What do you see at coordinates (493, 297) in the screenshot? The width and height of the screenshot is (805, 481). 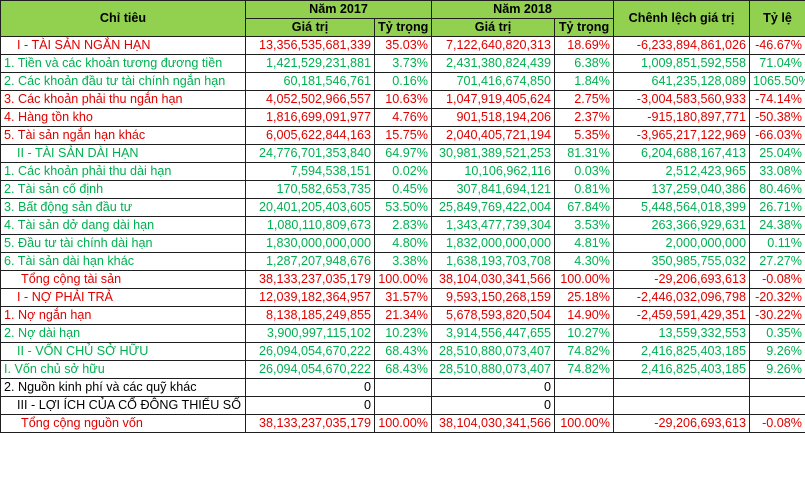 I see `value-2018: 9,593,150,268,159` at bounding box center [493, 297].